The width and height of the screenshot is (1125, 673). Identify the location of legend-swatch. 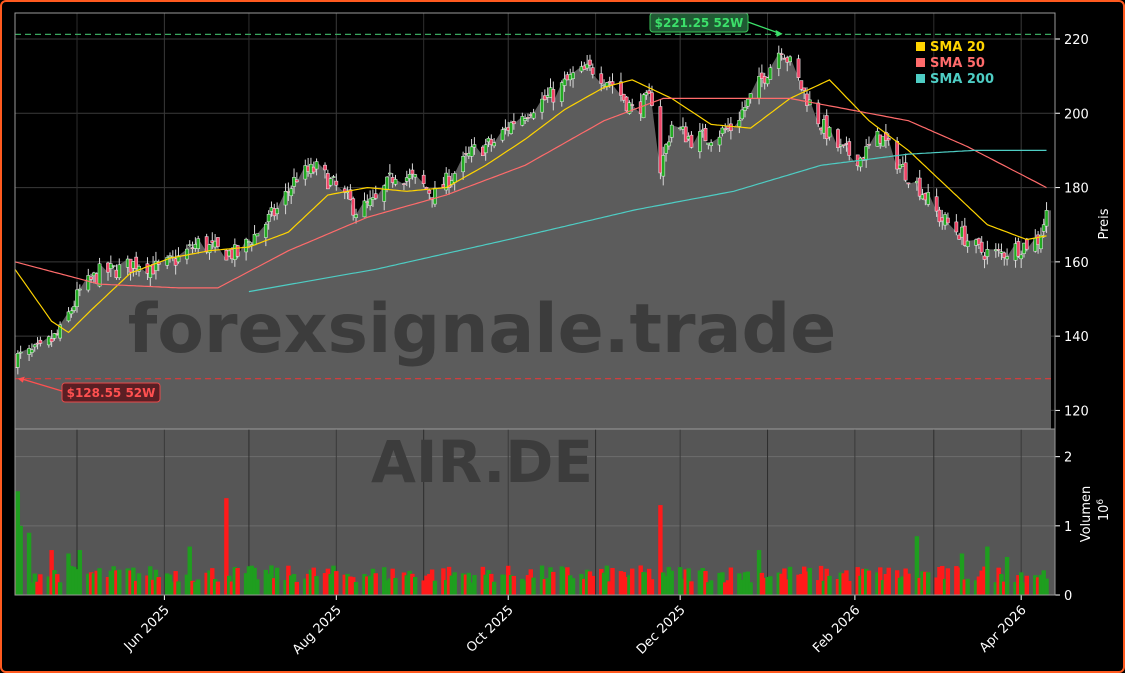
(920, 62).